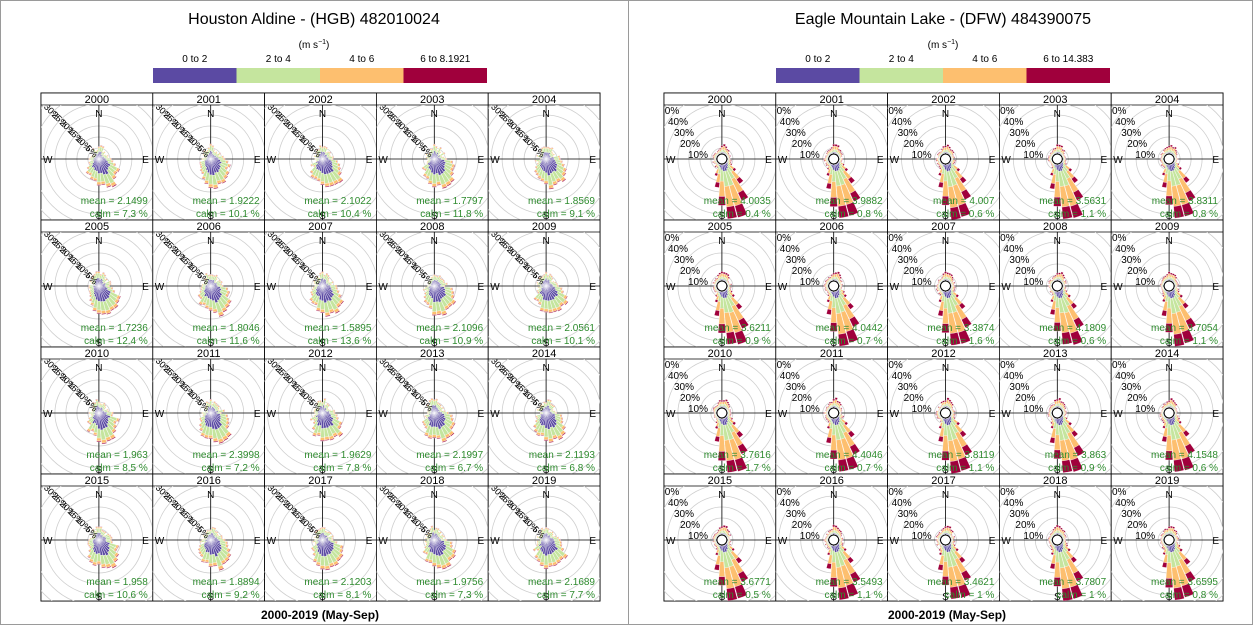 This screenshot has width=1253, height=625. What do you see at coordinates (1184, 328) in the screenshot?
I see `mean-label: mean = 3.7054` at bounding box center [1184, 328].